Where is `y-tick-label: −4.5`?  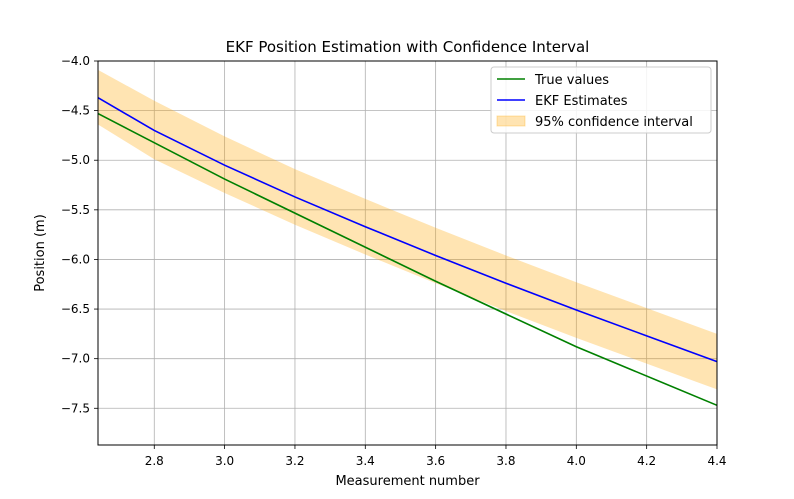
y-tick-label: −4.5 is located at coordinates (75, 111).